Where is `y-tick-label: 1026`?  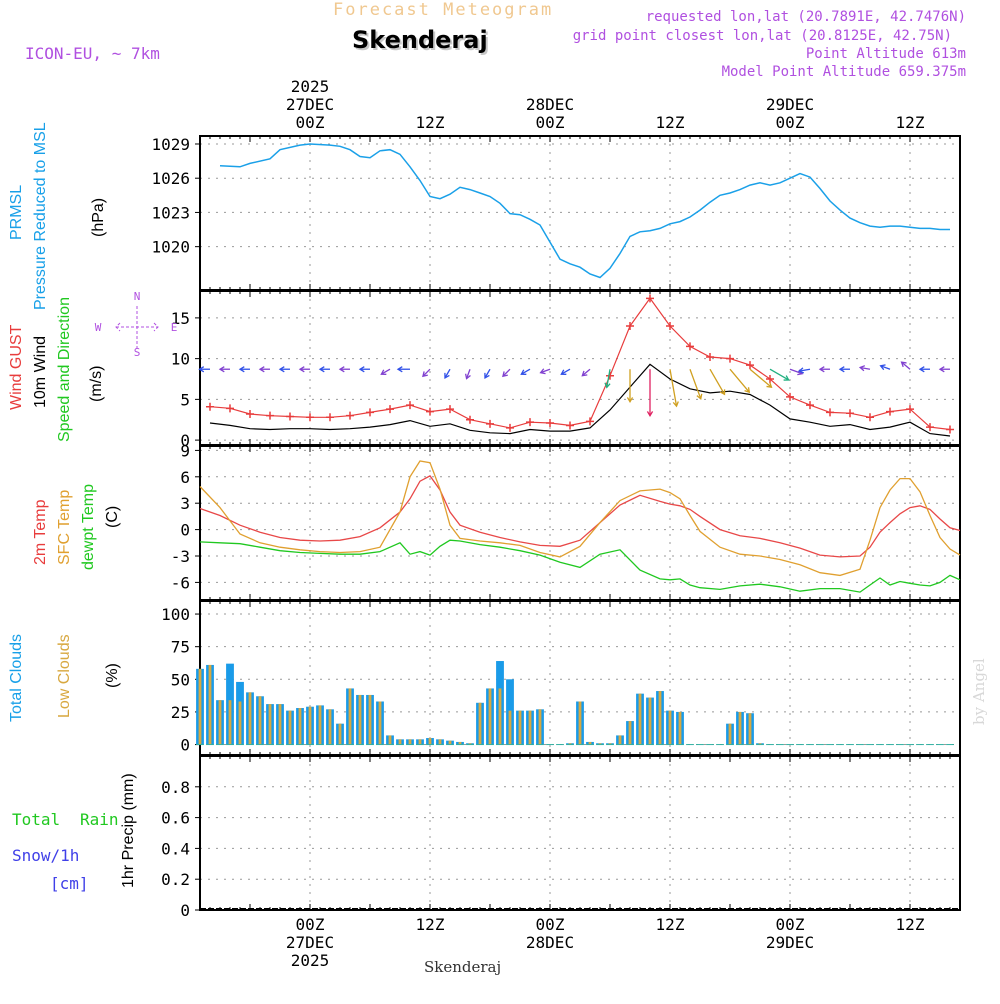 y-tick-label: 1026 is located at coordinates (170, 178).